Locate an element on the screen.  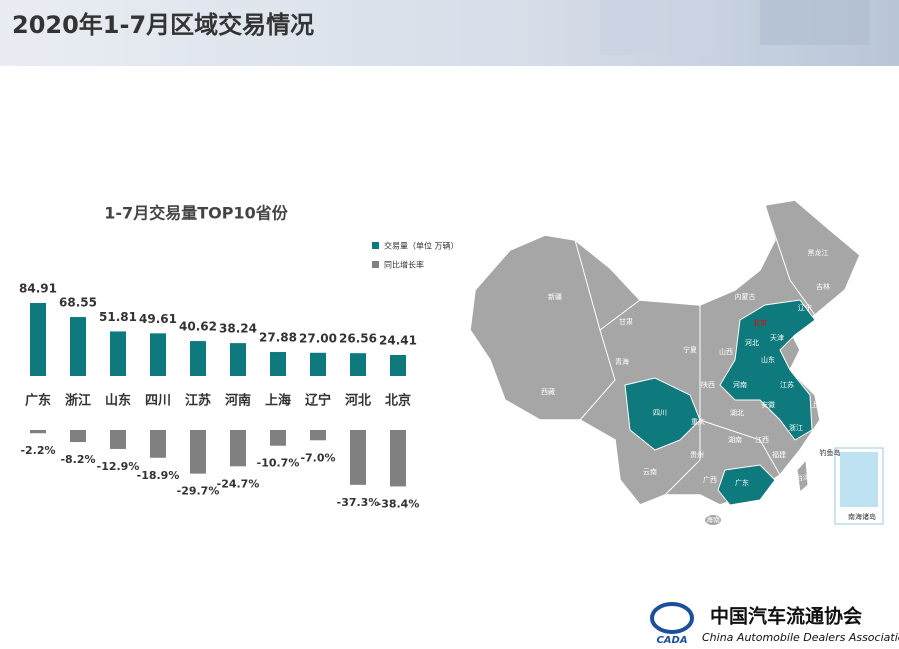
map-label: 云南 is located at coordinates (650, 471).